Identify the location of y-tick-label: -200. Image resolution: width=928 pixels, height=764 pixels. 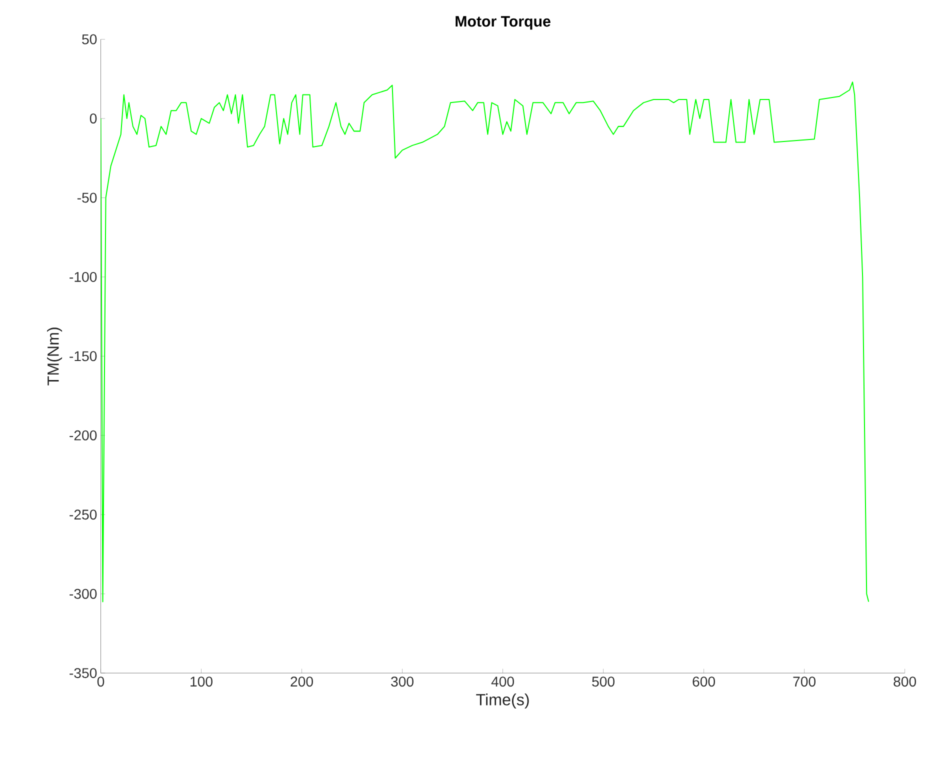
(83, 435).